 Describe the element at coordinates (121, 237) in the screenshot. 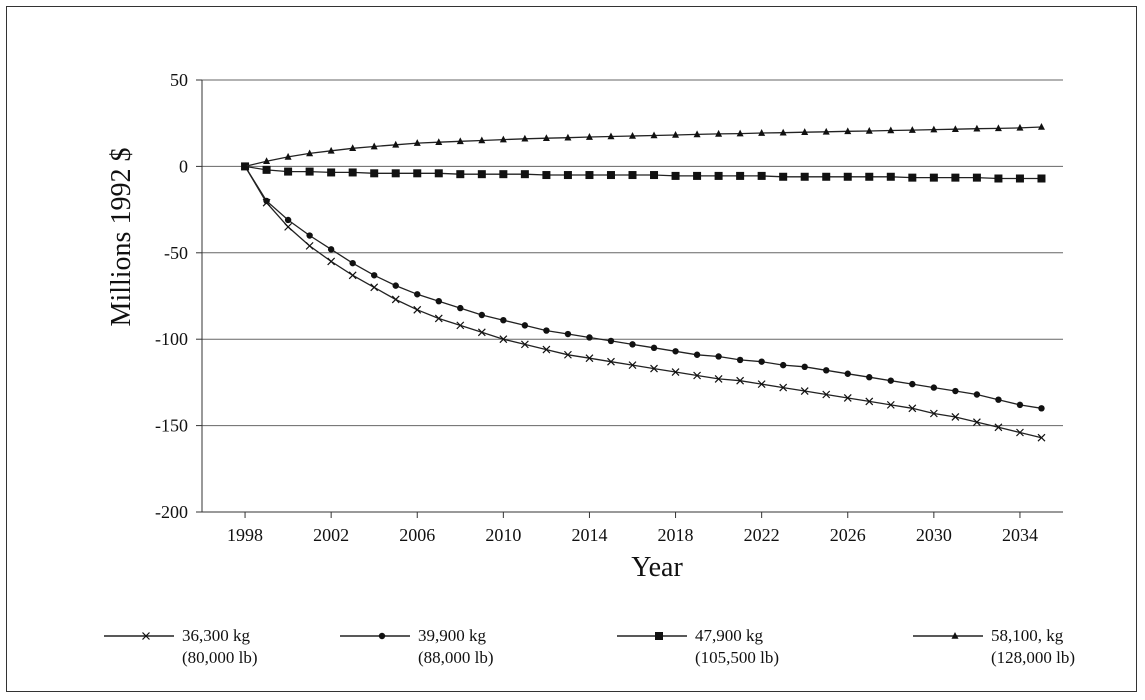

I see `y-axis-title: Millions 1992 $` at that location.